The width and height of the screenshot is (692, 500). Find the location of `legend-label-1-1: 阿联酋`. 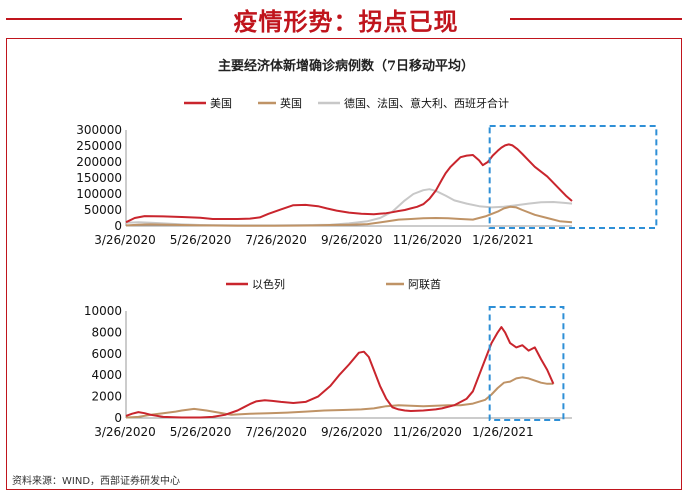

legend-label-1-1: 阿联酋 is located at coordinates (424, 284).